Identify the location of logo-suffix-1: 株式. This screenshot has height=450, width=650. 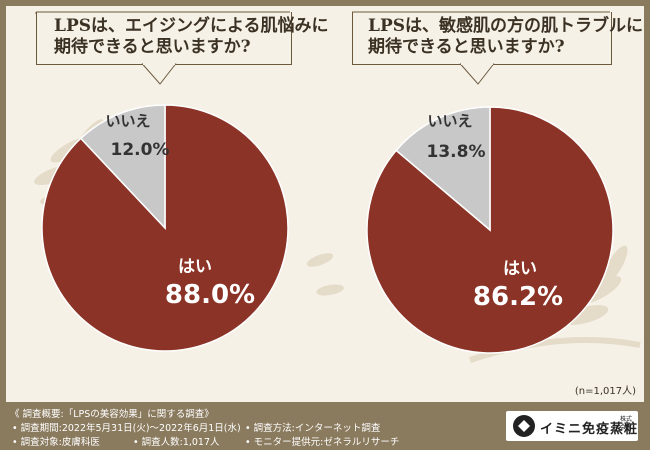
(625, 419).